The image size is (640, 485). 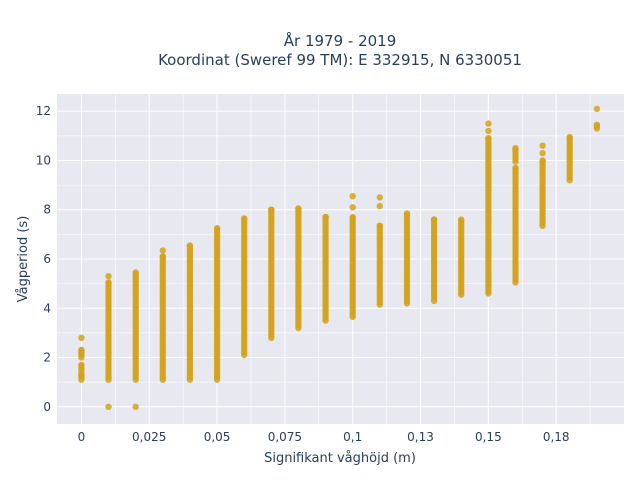 I want to click on x-tick-label: 0,13, so click(x=420, y=437).